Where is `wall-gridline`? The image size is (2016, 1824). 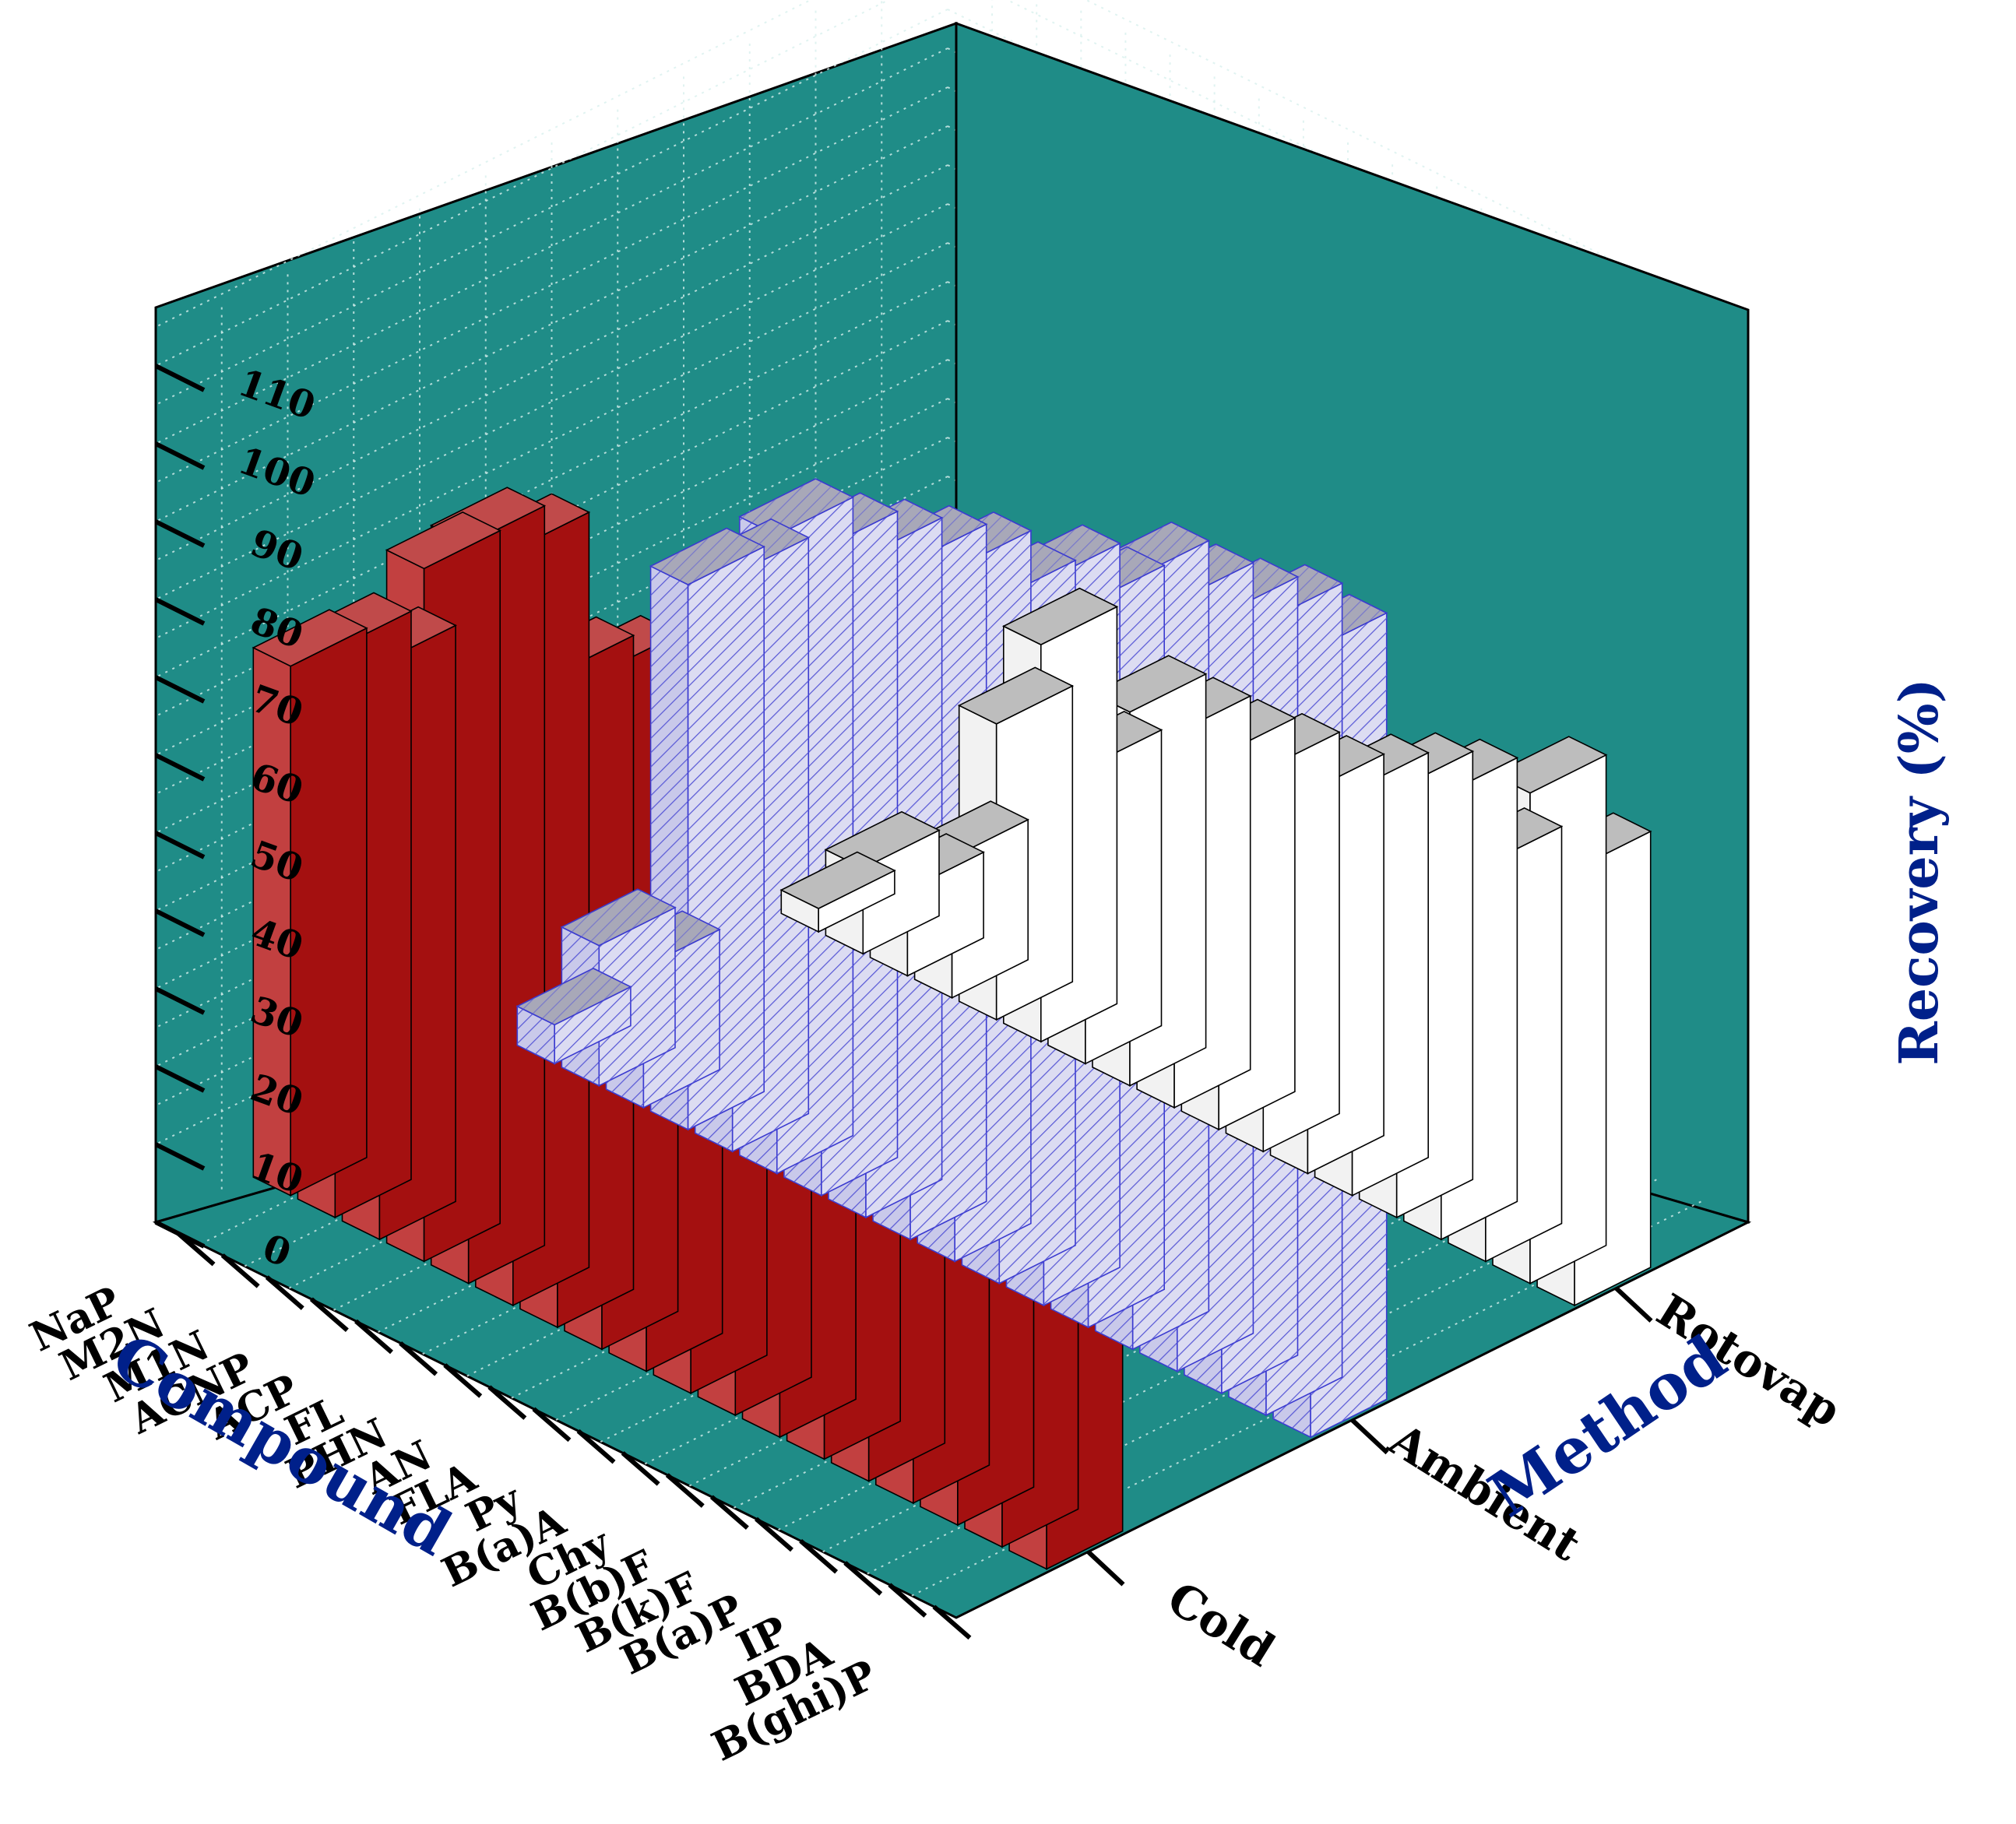
wall-gridline is located at coordinates (1377, 184).